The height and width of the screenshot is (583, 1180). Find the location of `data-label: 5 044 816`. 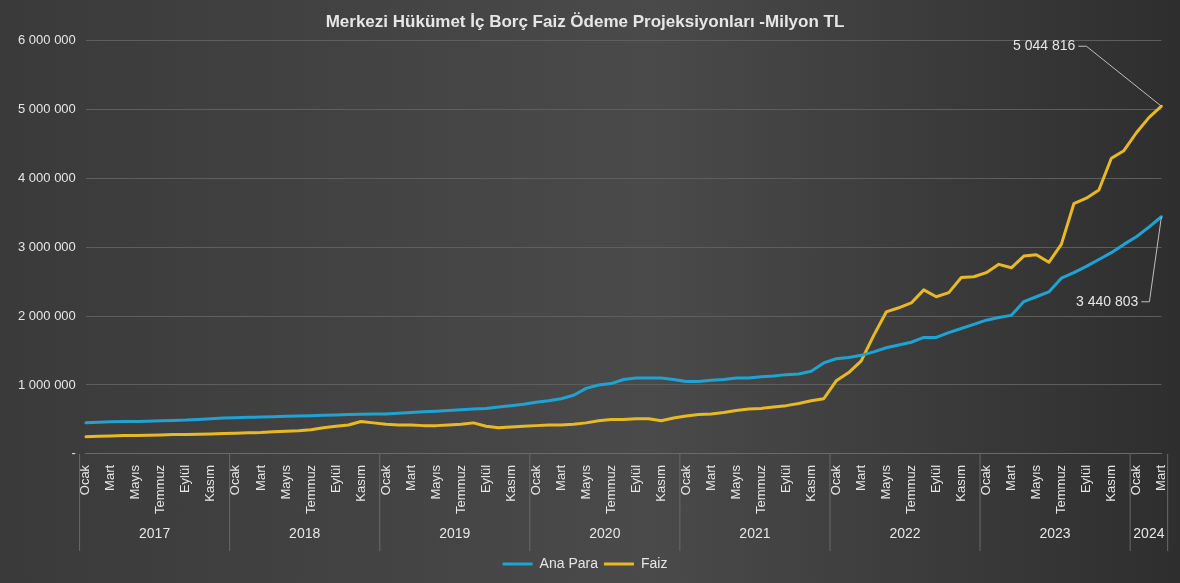

data-label: 5 044 816 is located at coordinates (1044, 45).